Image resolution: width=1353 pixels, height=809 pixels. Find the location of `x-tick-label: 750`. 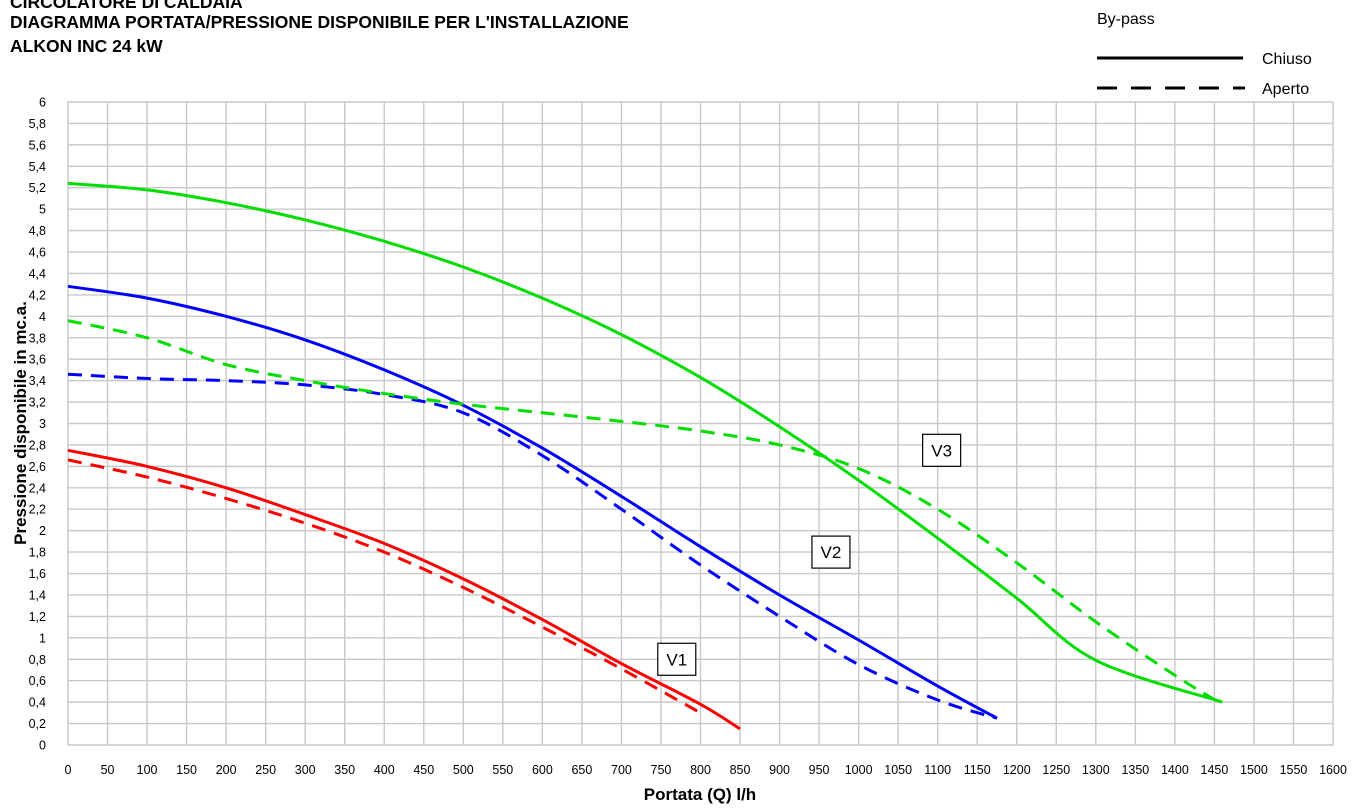

x-tick-label: 750 is located at coordinates (661, 770).